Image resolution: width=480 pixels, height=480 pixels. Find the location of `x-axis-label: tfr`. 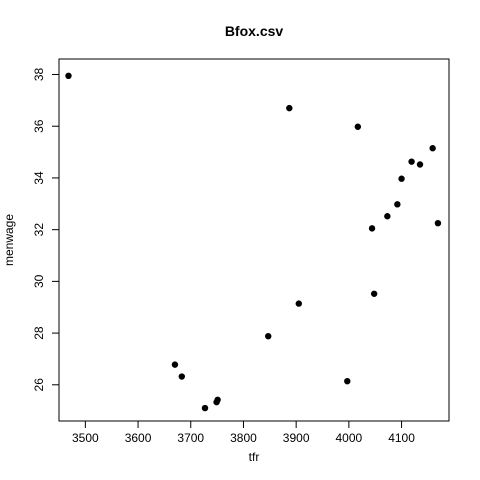

x-axis-label: tfr is located at coordinates (254, 457).